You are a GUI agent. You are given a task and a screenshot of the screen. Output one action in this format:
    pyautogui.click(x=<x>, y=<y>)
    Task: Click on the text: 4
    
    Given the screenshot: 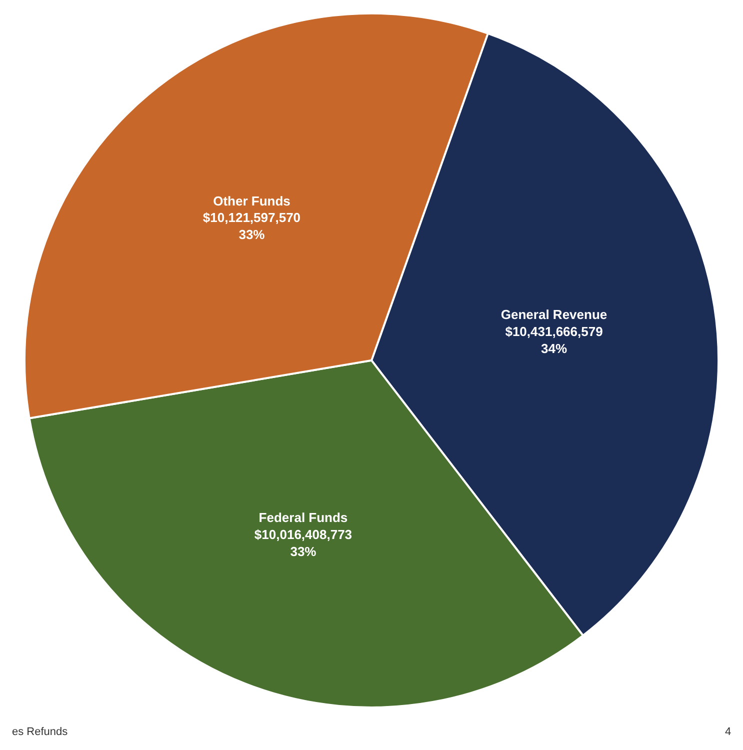 What is the action you would take?
    pyautogui.click(x=728, y=732)
    